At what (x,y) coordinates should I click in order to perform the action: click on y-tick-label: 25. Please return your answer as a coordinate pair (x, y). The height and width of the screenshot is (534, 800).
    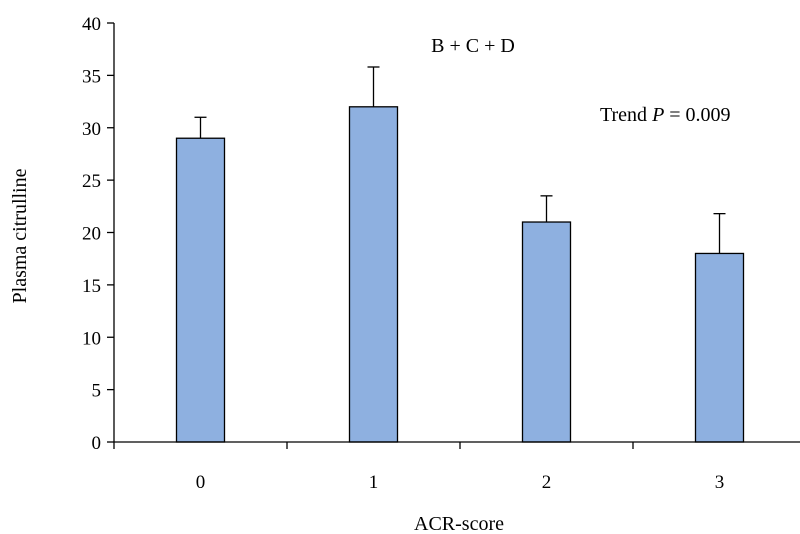
    Looking at the image, I should click on (91, 181).